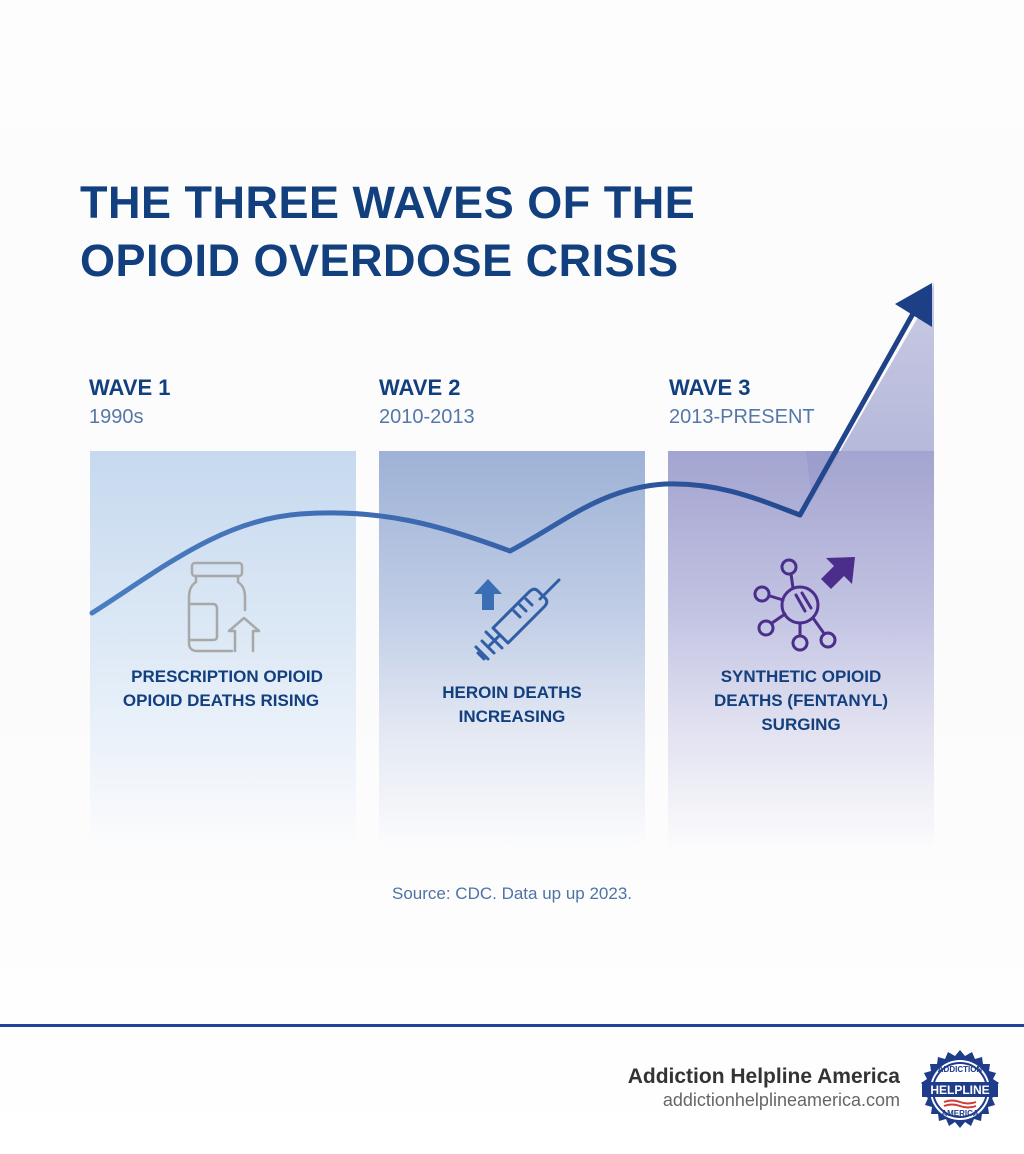 This screenshot has width=1024, height=1154. What do you see at coordinates (379, 260) in the screenshot?
I see `title-line-2: OPIOID OVERDOSE CRISIS` at bounding box center [379, 260].